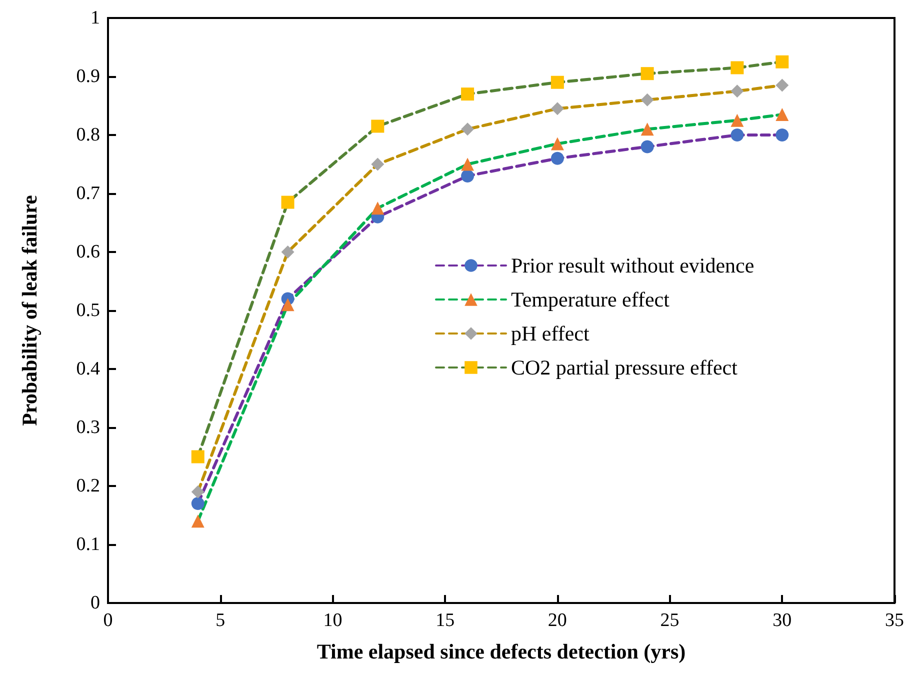 The height and width of the screenshot is (688, 907). Describe the element at coordinates (550, 334) in the screenshot. I see `legend-label: pH effect` at that location.